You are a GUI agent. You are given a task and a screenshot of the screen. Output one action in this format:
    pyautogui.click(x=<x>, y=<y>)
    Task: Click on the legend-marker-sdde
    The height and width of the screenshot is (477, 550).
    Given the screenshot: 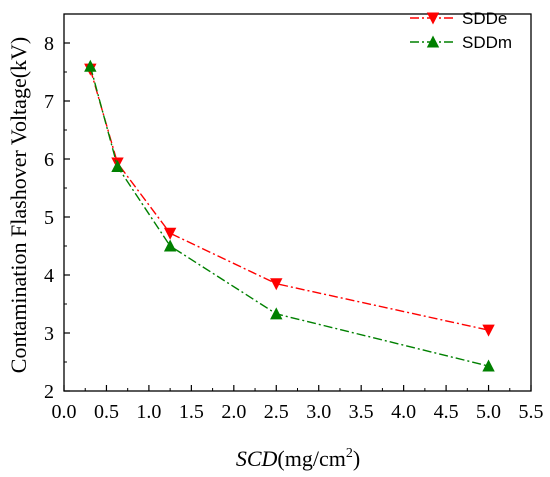 What is the action you would take?
    pyautogui.click(x=433, y=18)
    